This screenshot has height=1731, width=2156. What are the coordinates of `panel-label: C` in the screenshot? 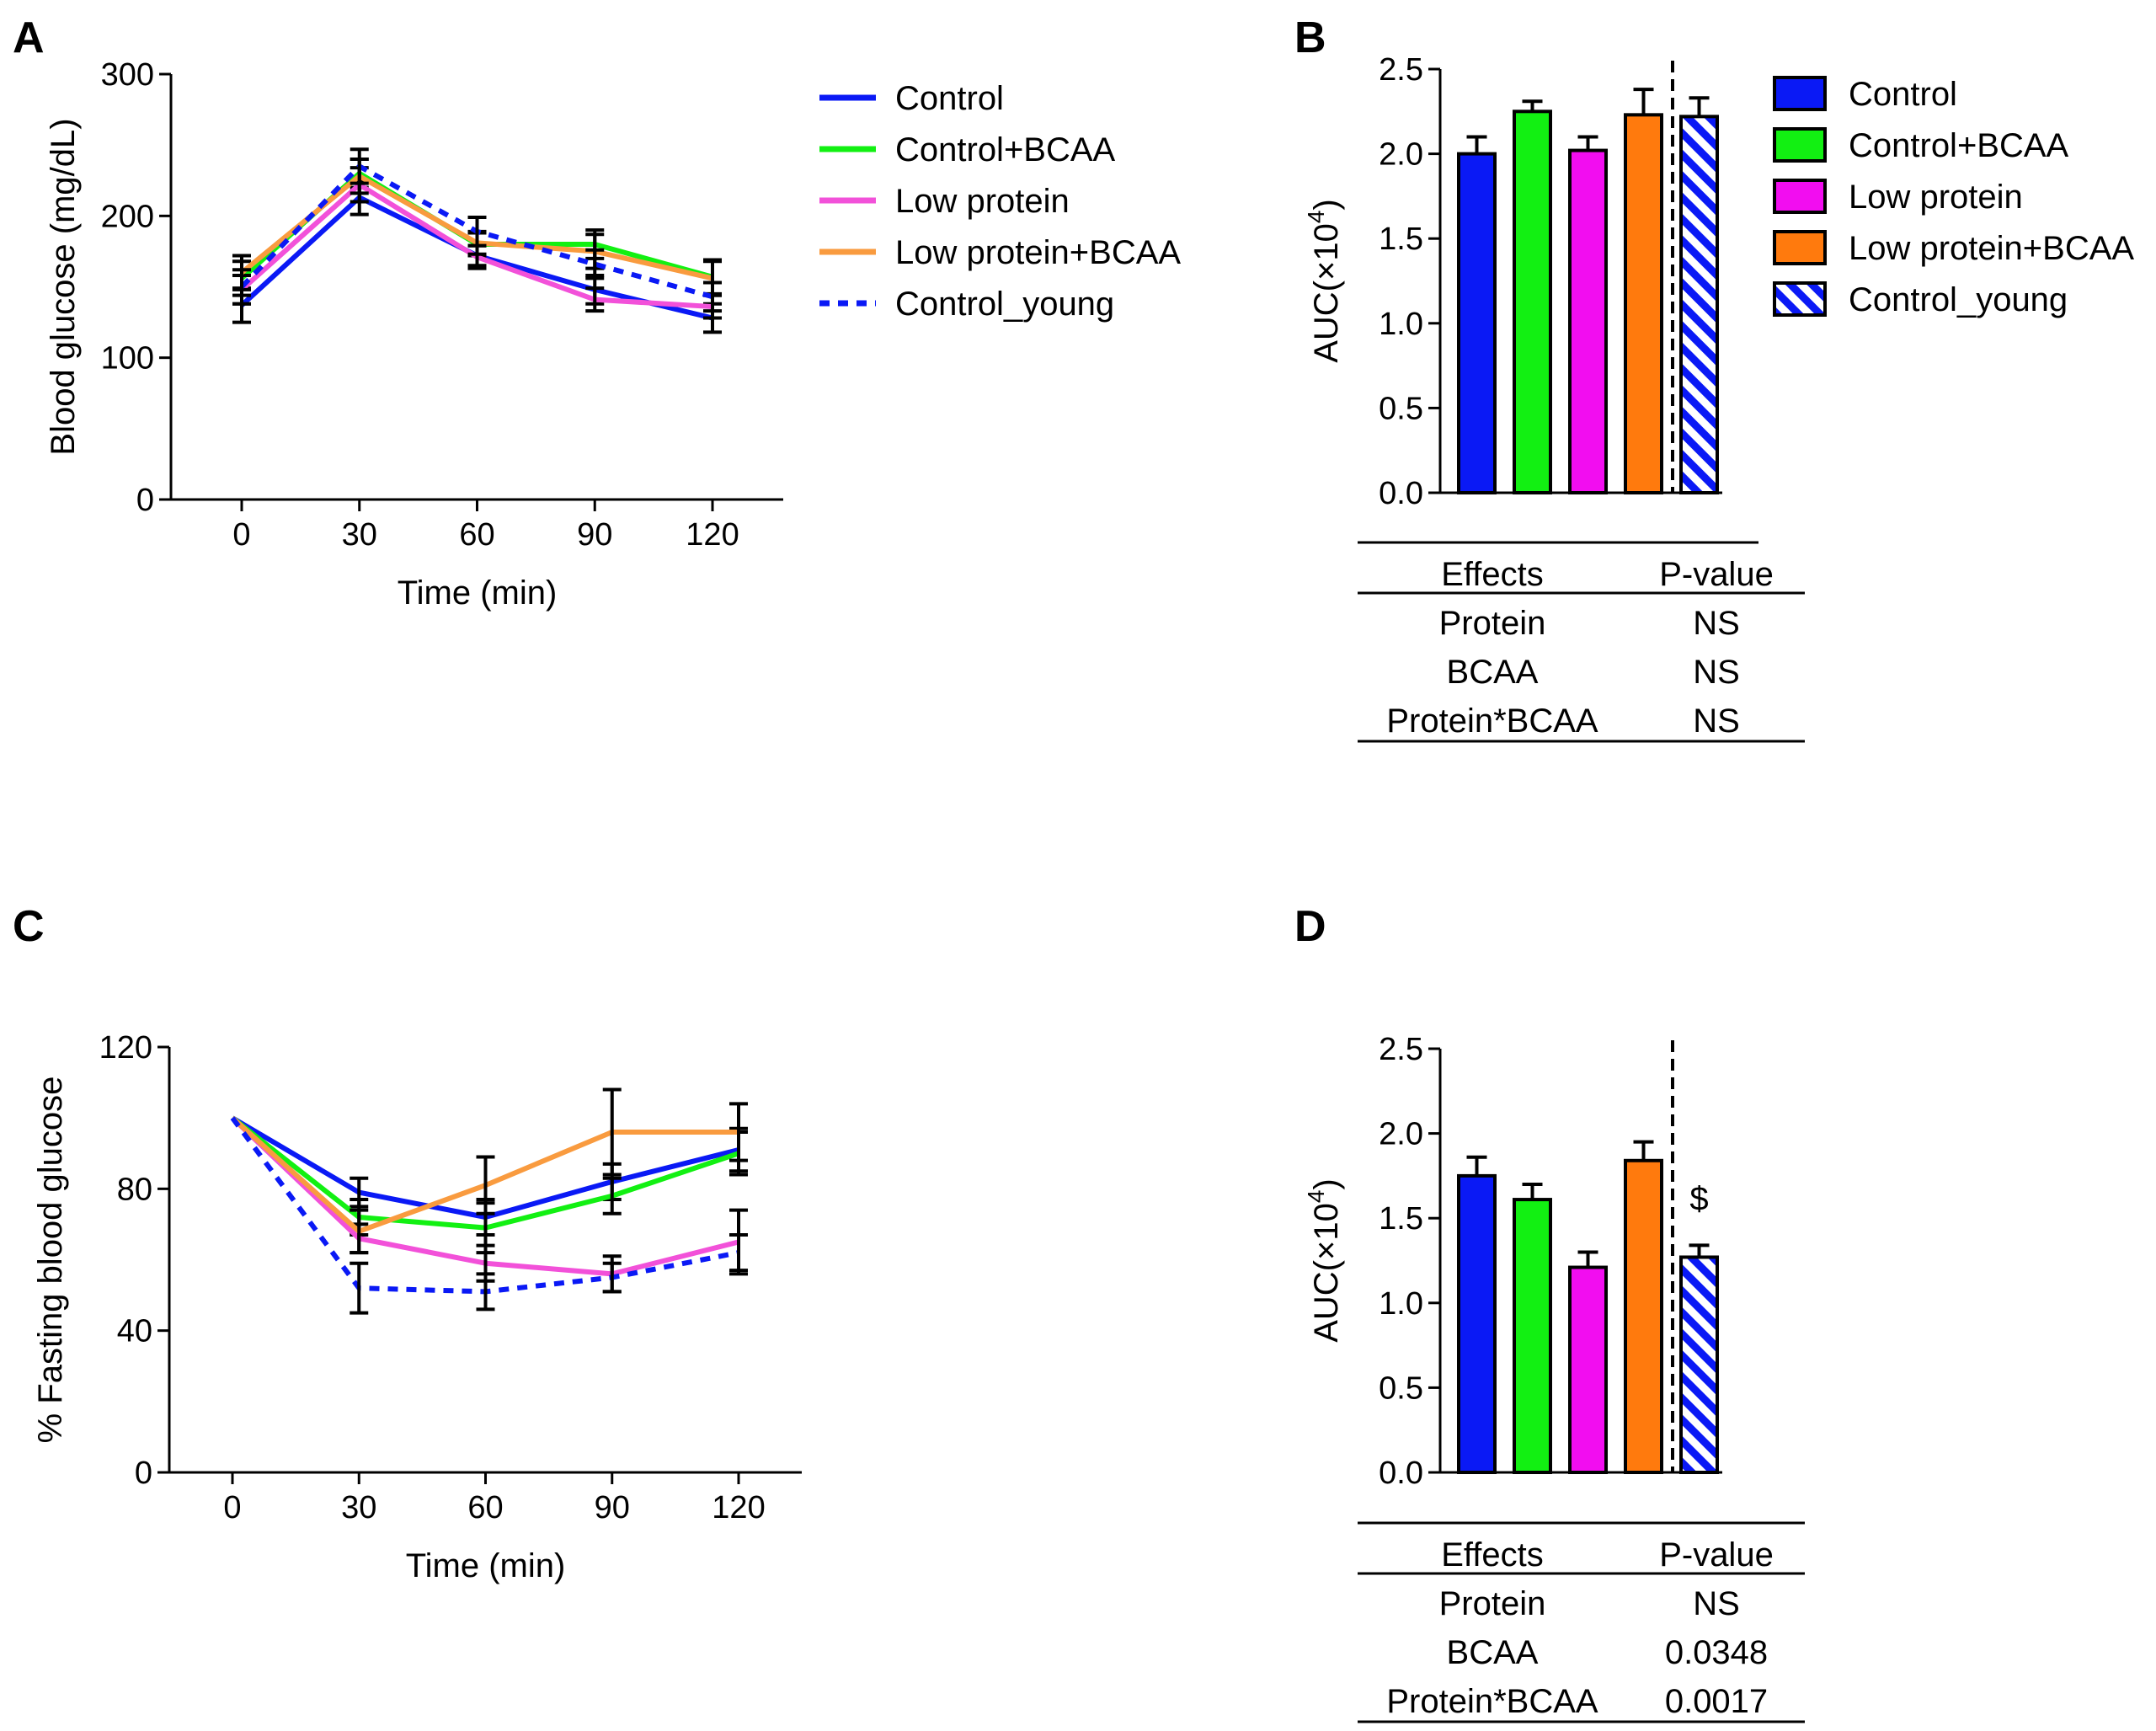 It's located at (29, 926).